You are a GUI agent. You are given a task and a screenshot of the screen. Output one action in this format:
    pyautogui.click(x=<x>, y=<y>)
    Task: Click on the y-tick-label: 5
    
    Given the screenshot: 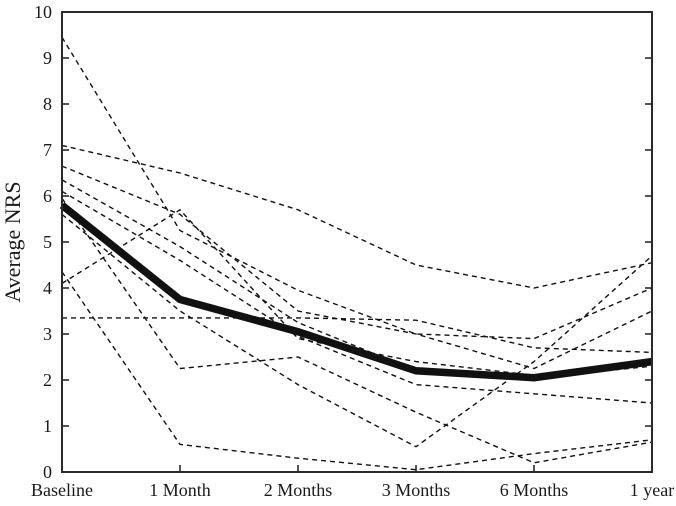 What is the action you would take?
    pyautogui.click(x=47, y=242)
    